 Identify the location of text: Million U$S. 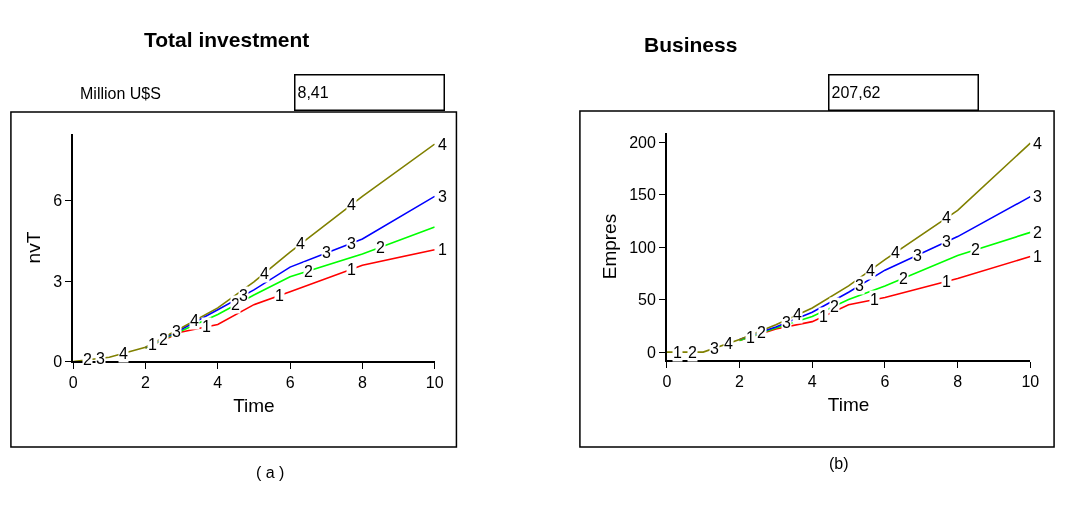
(120, 93).